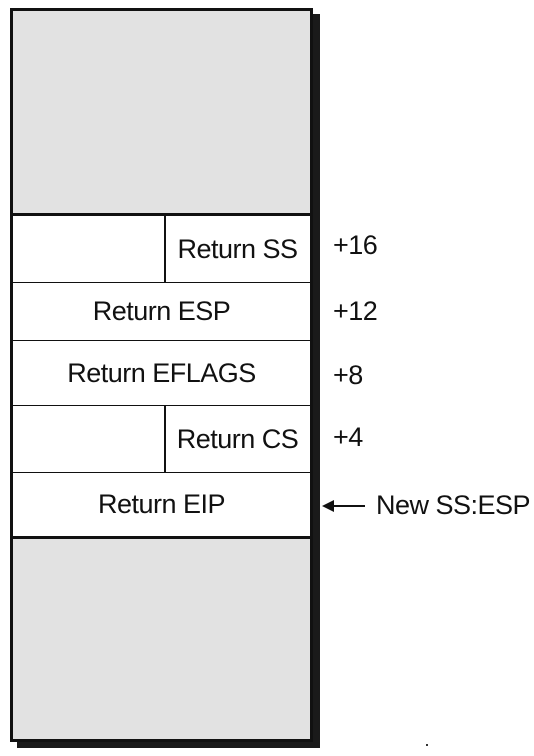 This screenshot has height=756, width=534. Describe the element at coordinates (355, 245) in the screenshot. I see `offset-label-16: +16` at that location.